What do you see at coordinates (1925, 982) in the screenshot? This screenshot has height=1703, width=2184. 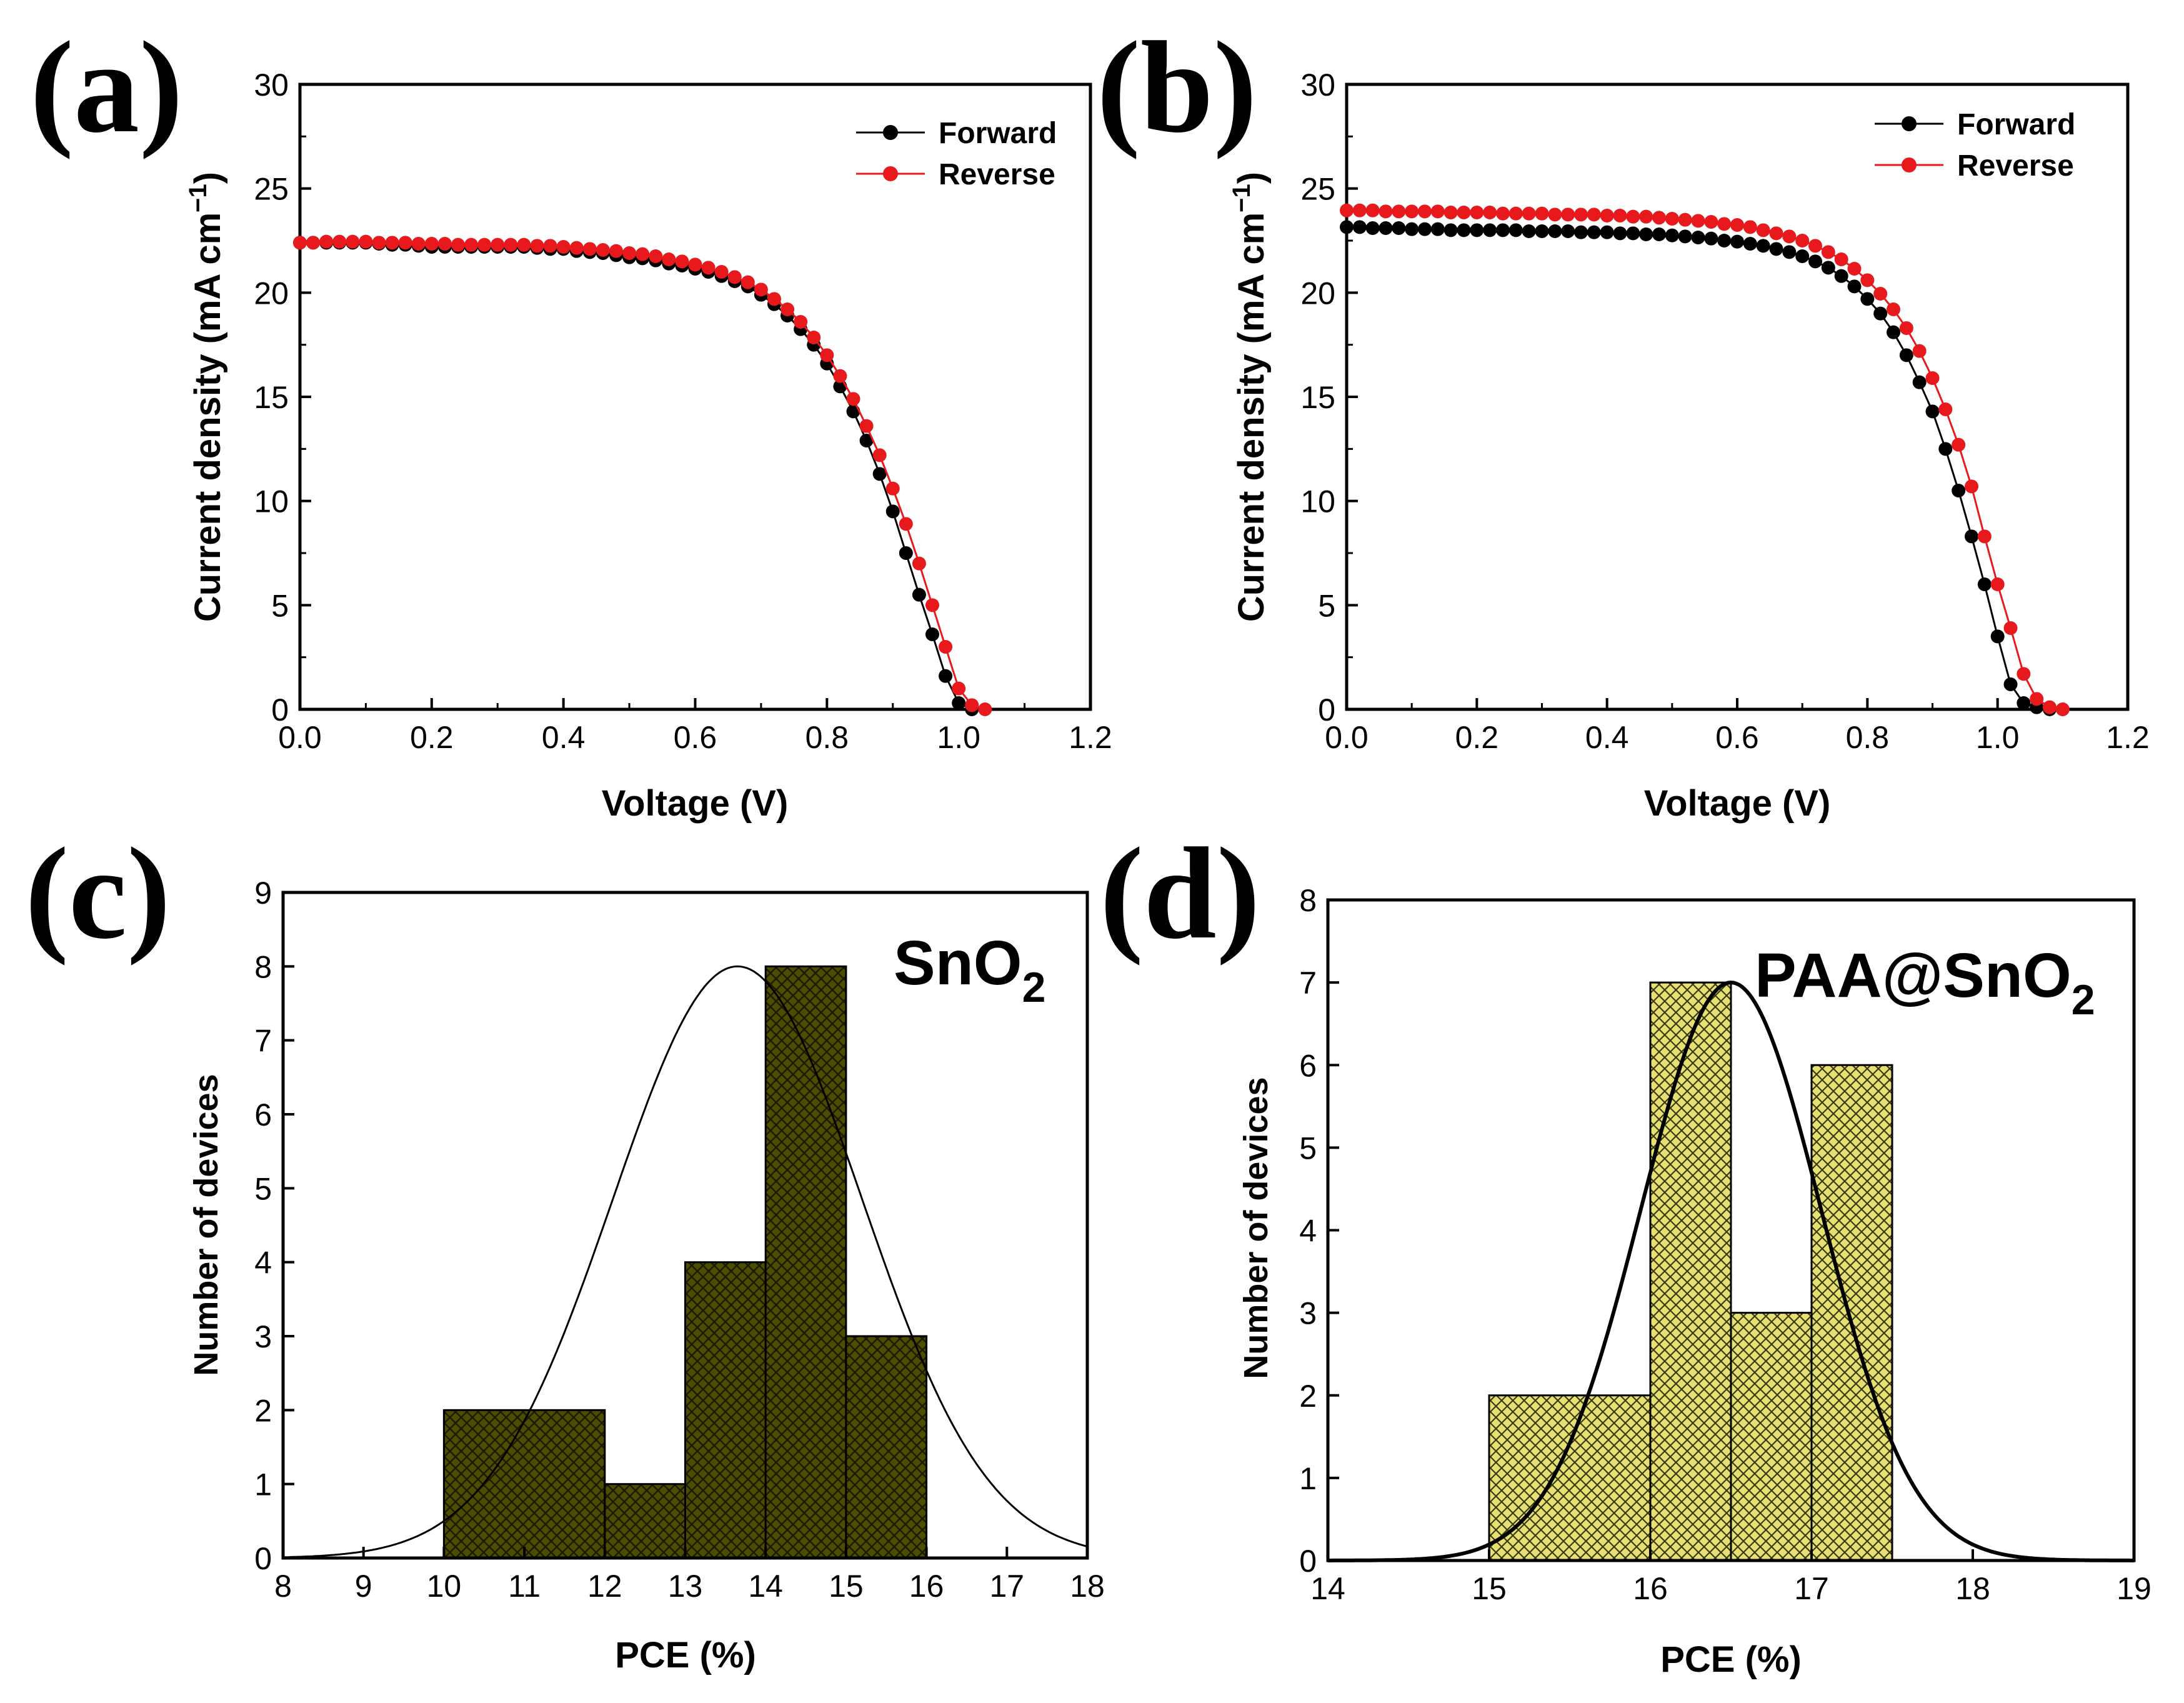 I see `annotation: PAA@SnO2` at bounding box center [1925, 982].